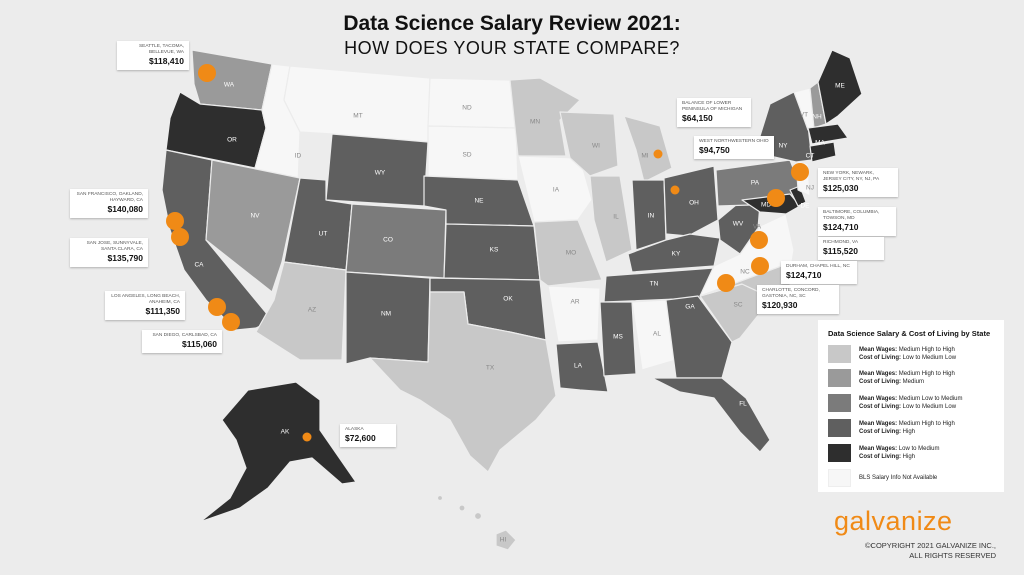  Describe the element at coordinates (712, 106) in the screenshot. I see `callout-location: BALANCE OF LOWER PENINSULA OF MICHIGAN` at that location.